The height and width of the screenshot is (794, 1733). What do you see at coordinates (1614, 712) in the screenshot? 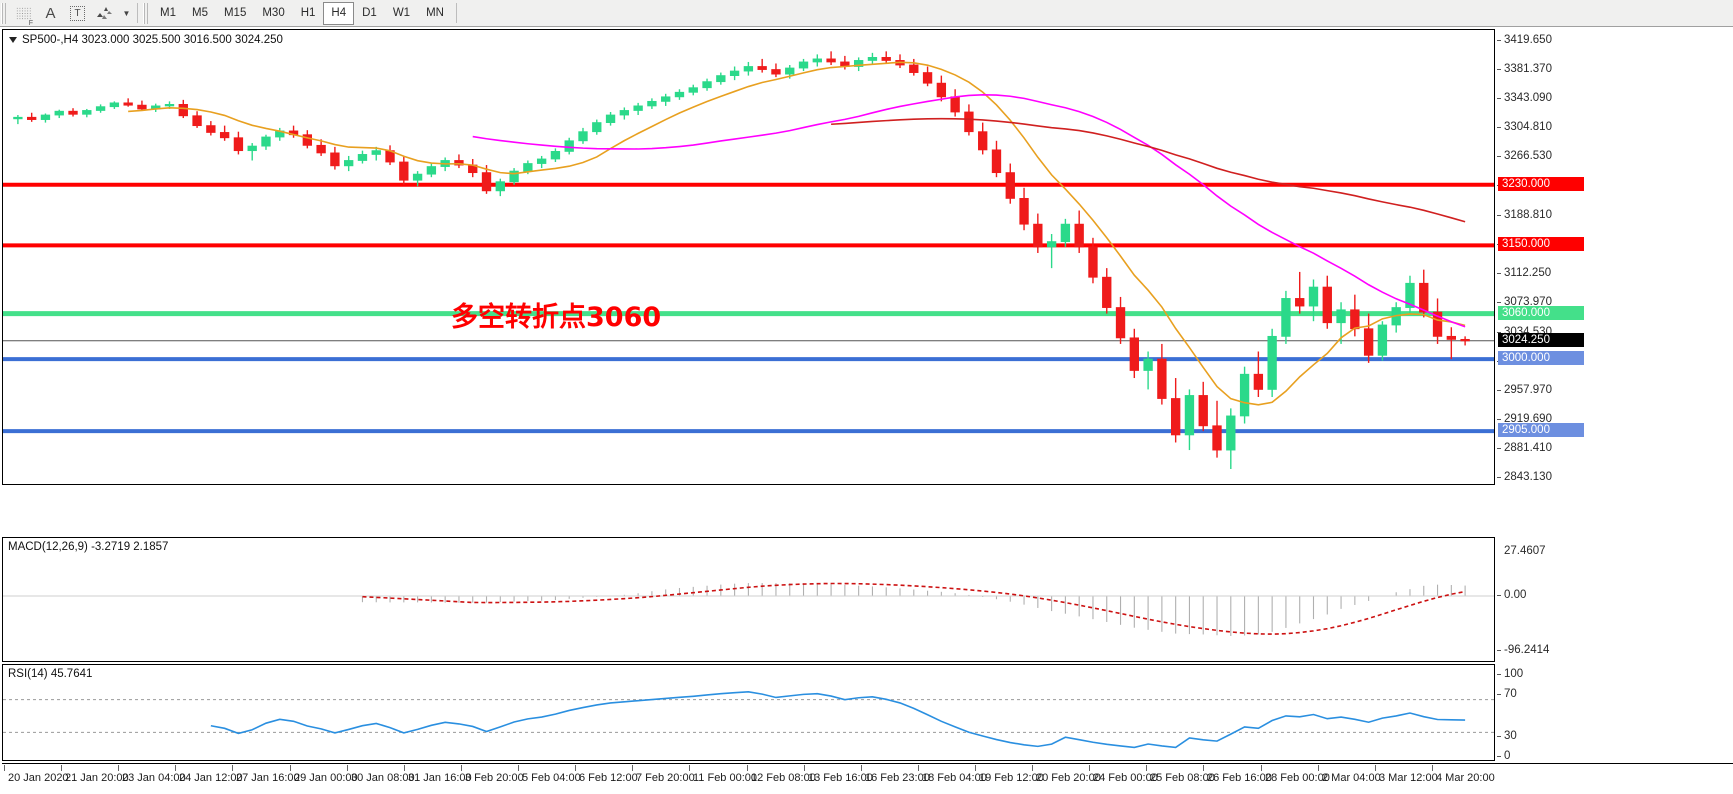
I see `rsi-axis: 100 70 30 0` at bounding box center [1614, 712].